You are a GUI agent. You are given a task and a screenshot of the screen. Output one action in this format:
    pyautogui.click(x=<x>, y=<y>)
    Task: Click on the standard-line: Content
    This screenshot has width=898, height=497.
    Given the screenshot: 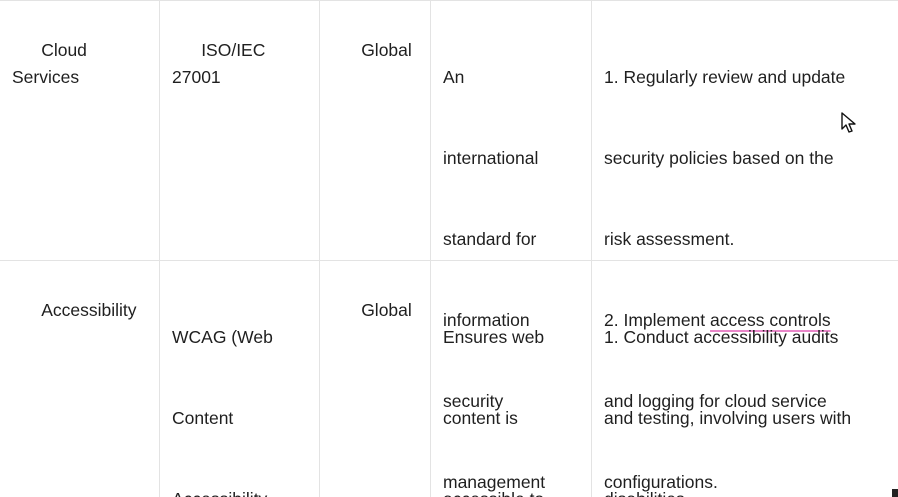 What is the action you would take?
    pyautogui.click(x=203, y=418)
    